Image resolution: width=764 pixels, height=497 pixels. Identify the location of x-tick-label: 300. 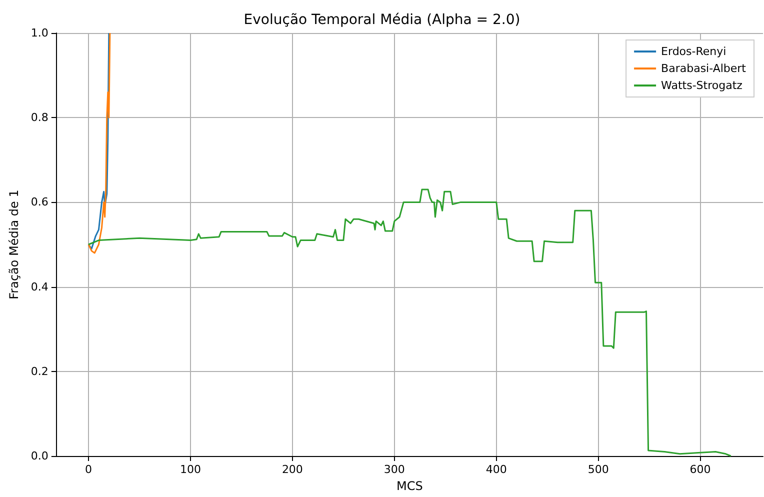
(394, 469).